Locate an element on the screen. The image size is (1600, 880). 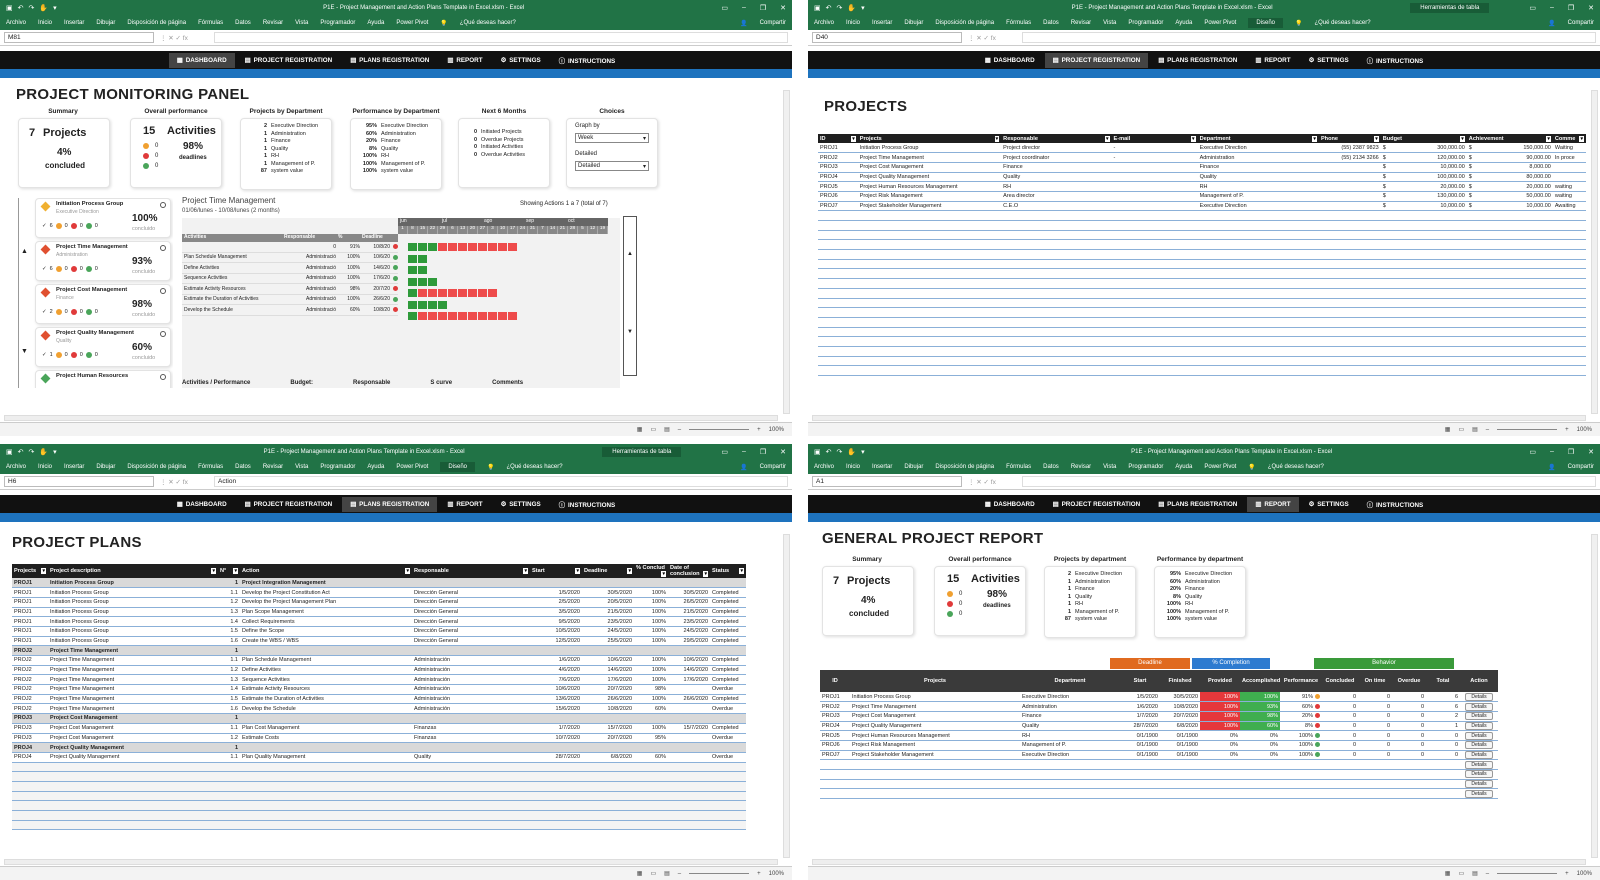
share-icon: 👤 is located at coordinates (744, 467).